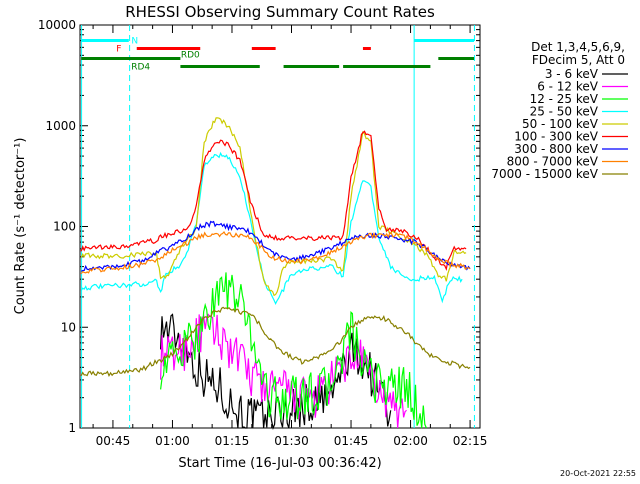 The image size is (640, 484). I want to click on x-tick-label: 01:15, so click(232, 441).